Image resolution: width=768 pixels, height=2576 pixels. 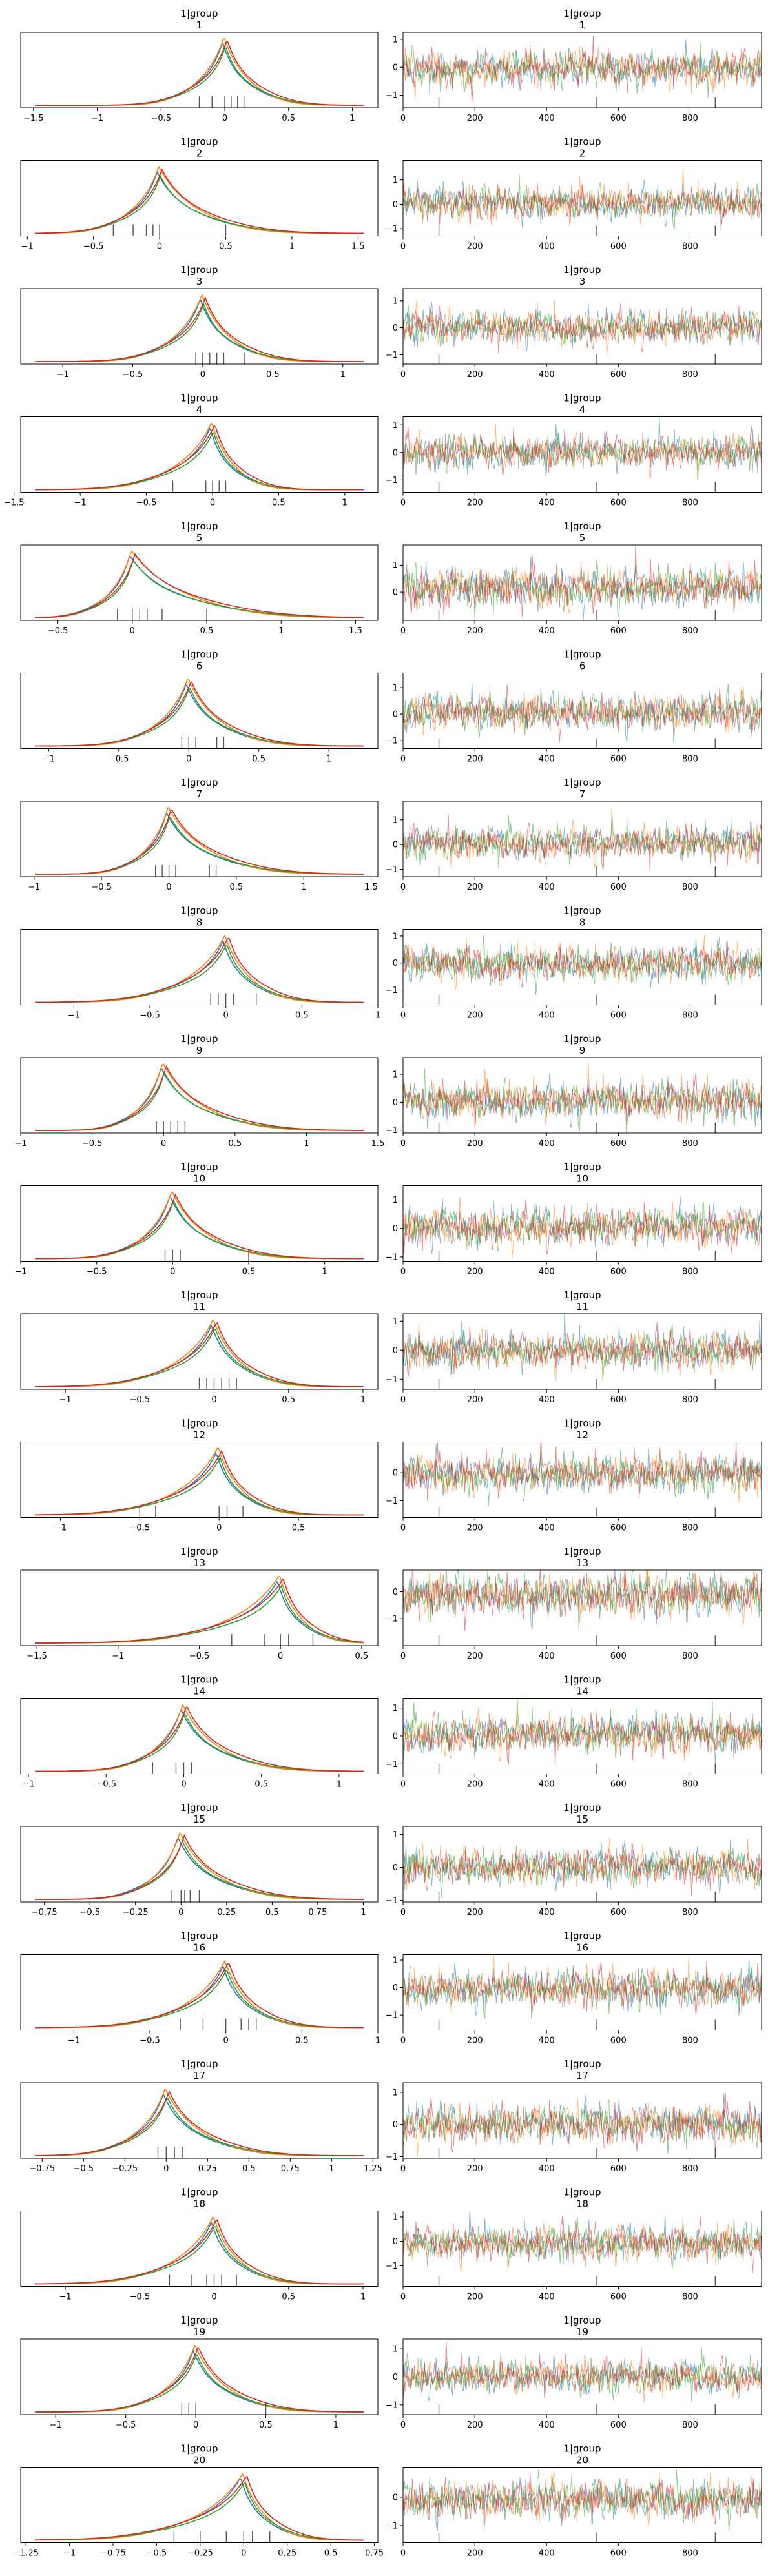 I want to click on kde-x-tick-label: 1.25, so click(x=373, y=2169).